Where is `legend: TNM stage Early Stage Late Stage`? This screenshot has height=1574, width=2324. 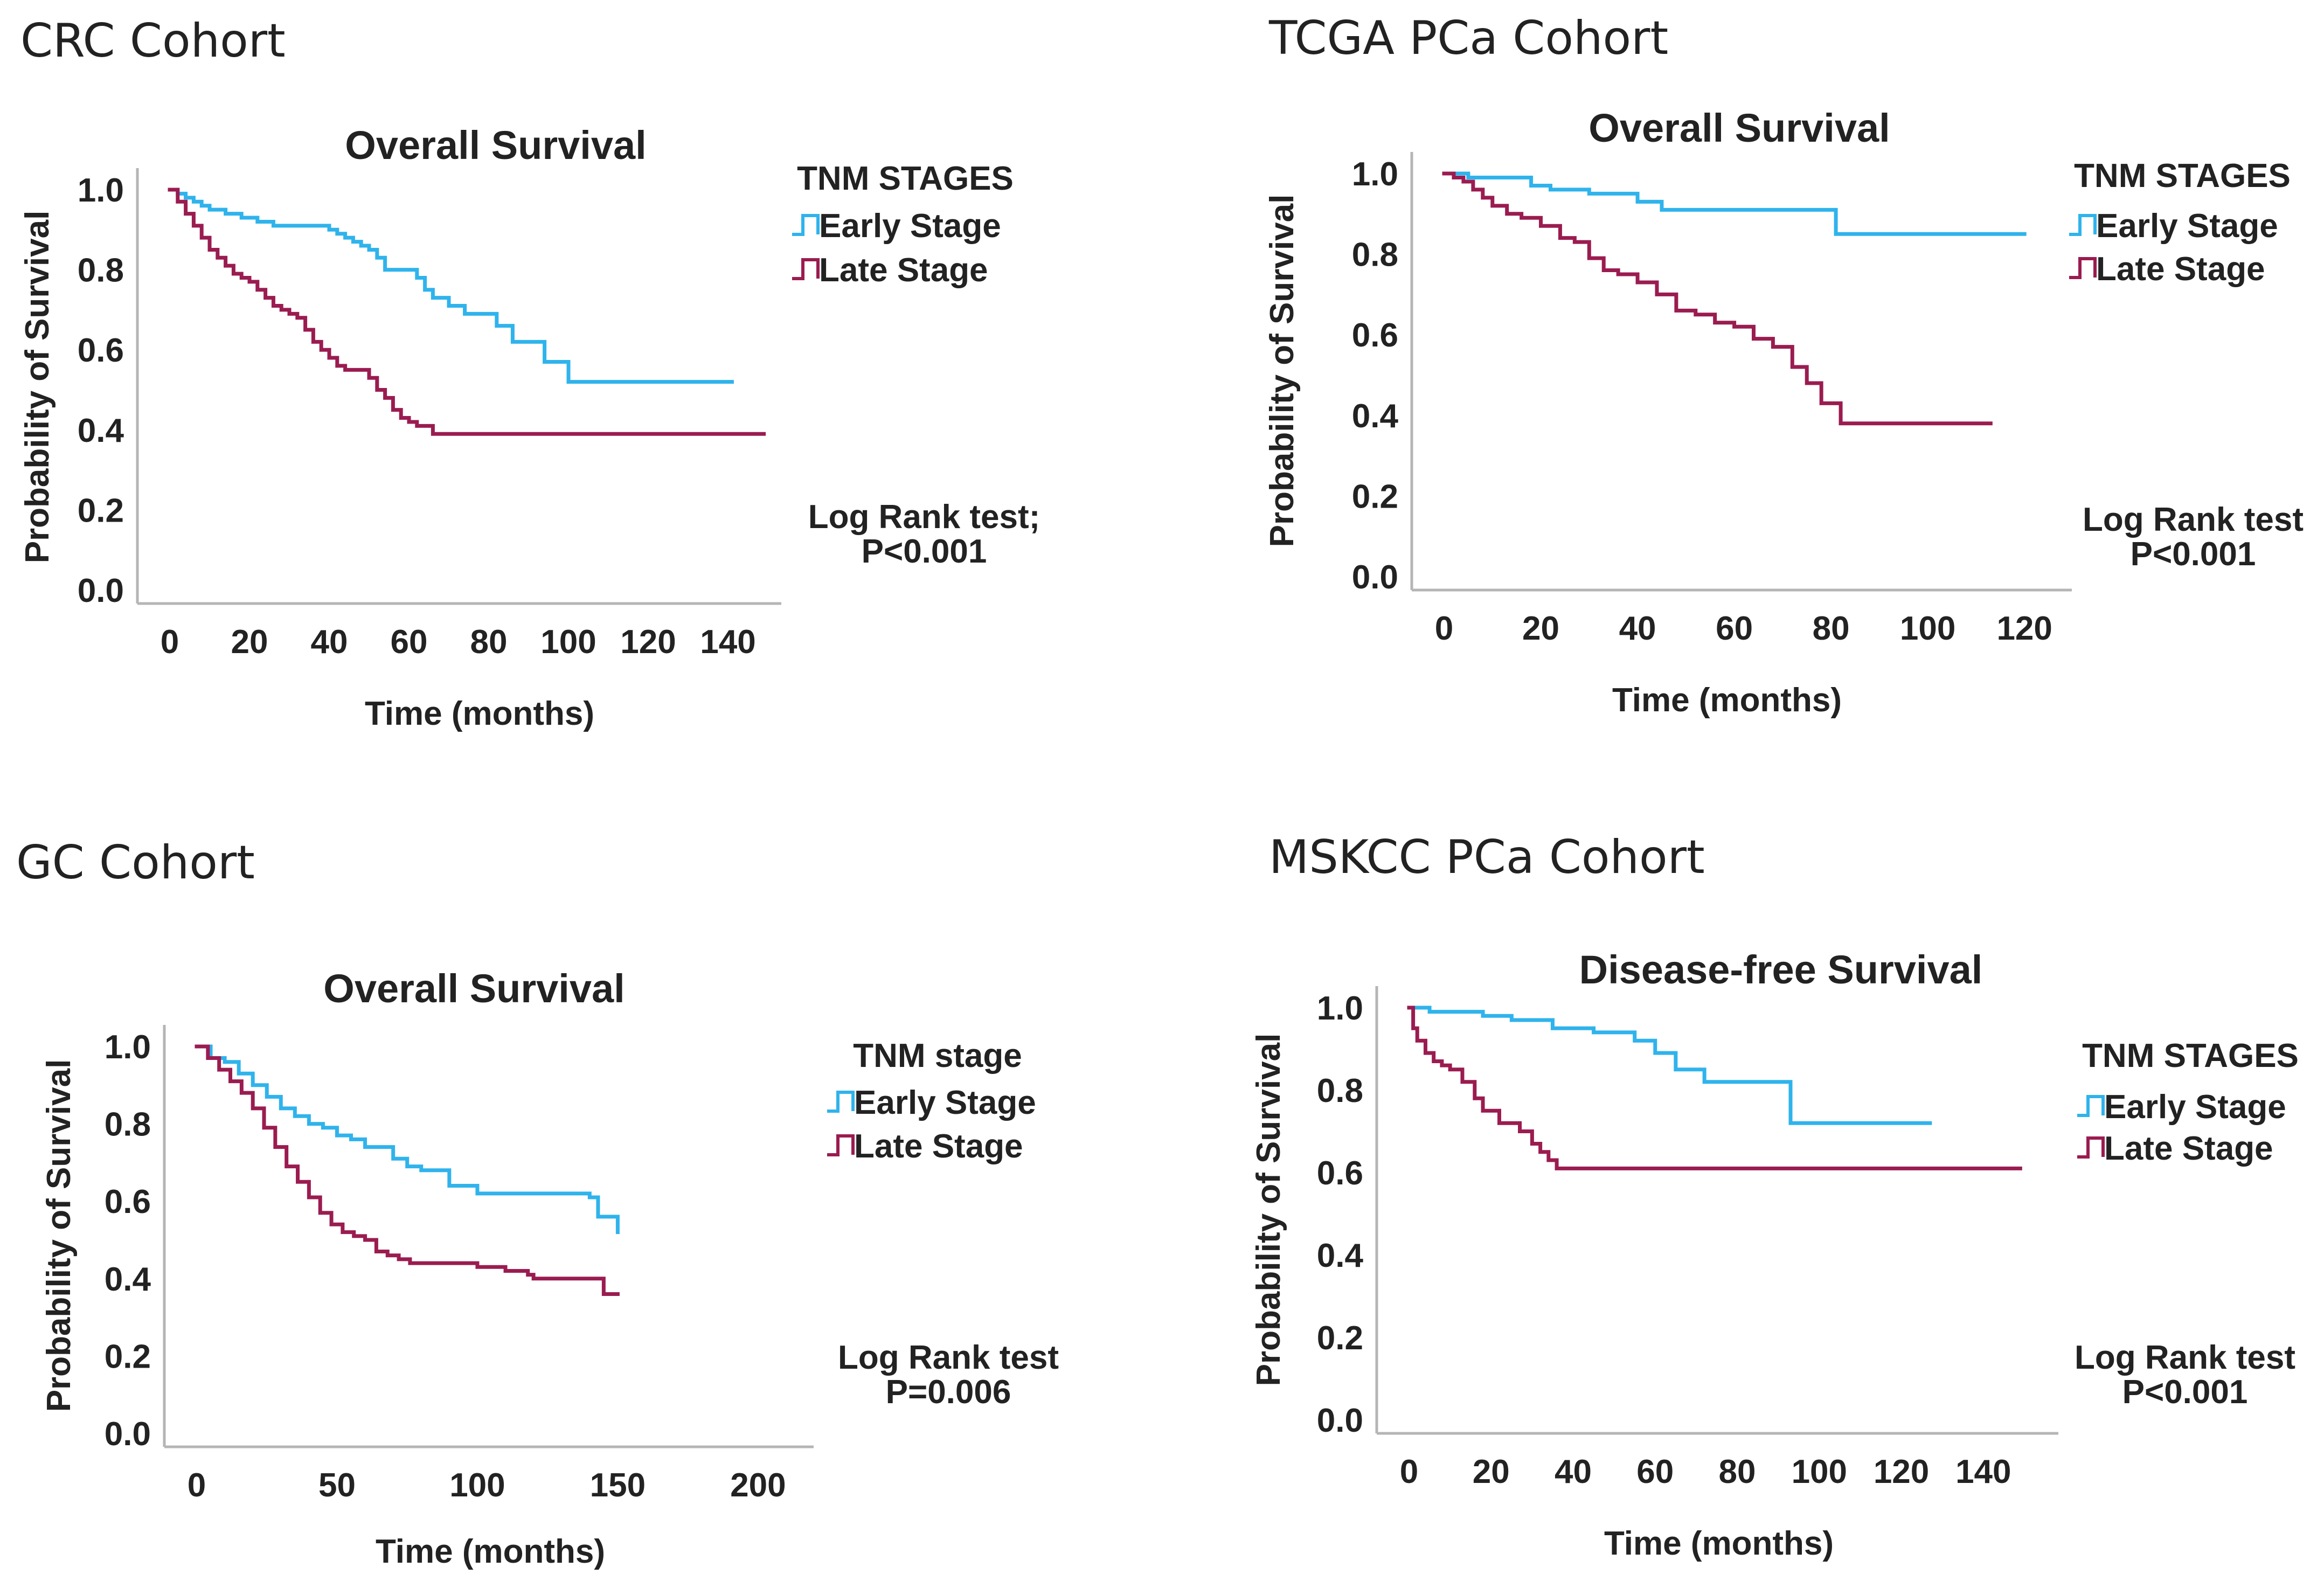
legend: TNM stage Early Stage Late Stage is located at coordinates (931, 1101).